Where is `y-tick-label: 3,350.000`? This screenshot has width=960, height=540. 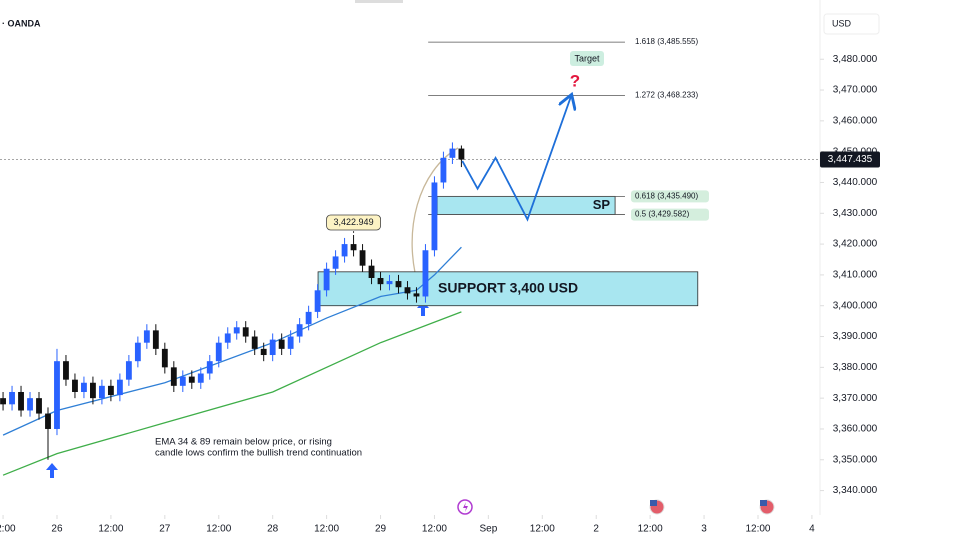 y-tick-label: 3,350.000 is located at coordinates (855, 459).